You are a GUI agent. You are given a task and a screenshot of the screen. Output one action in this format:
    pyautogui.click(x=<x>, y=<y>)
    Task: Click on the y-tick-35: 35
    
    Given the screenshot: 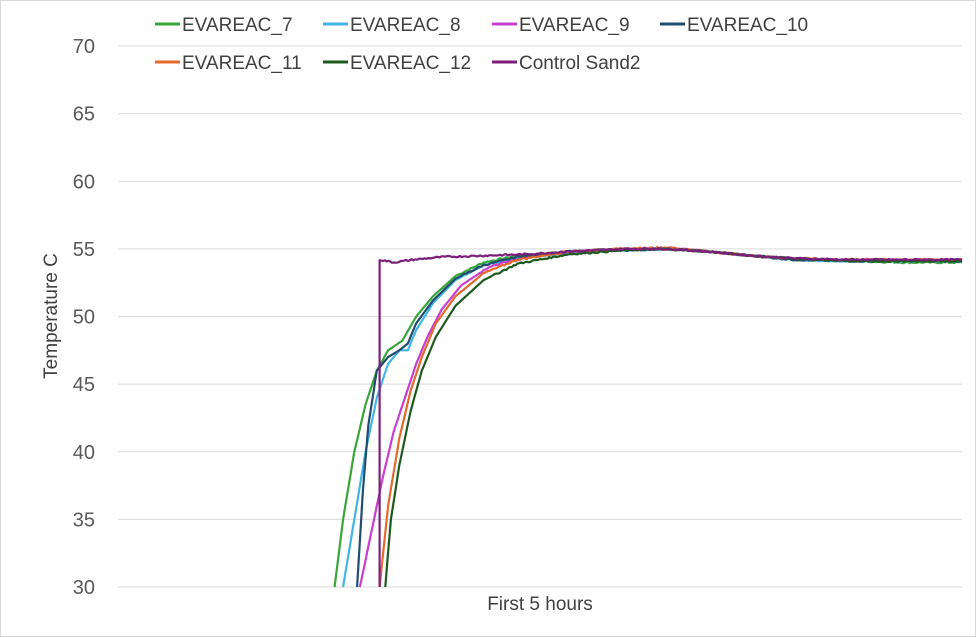 What is the action you would take?
    pyautogui.click(x=84, y=520)
    